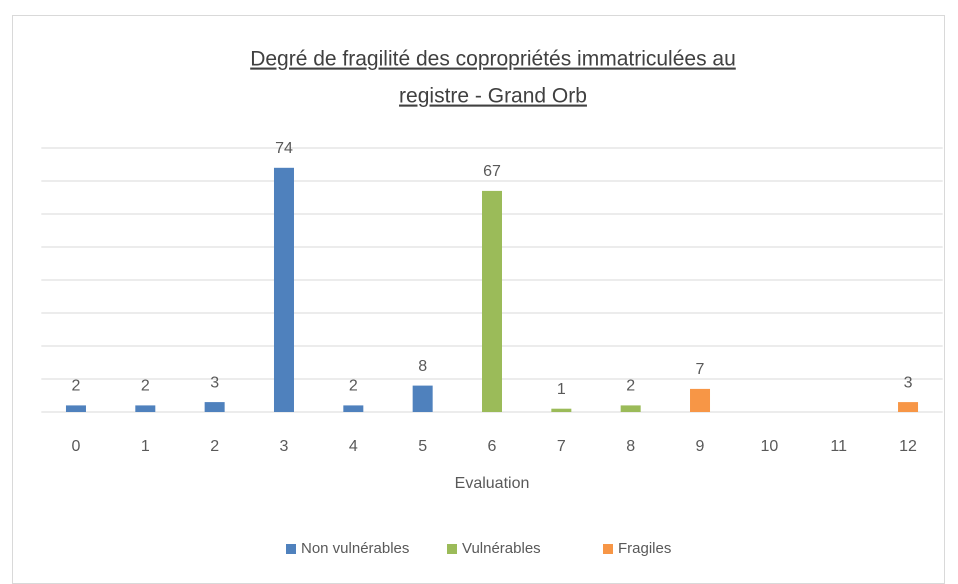 This screenshot has height=584, width=958. I want to click on legend-label: Vulnérables, so click(501, 548).